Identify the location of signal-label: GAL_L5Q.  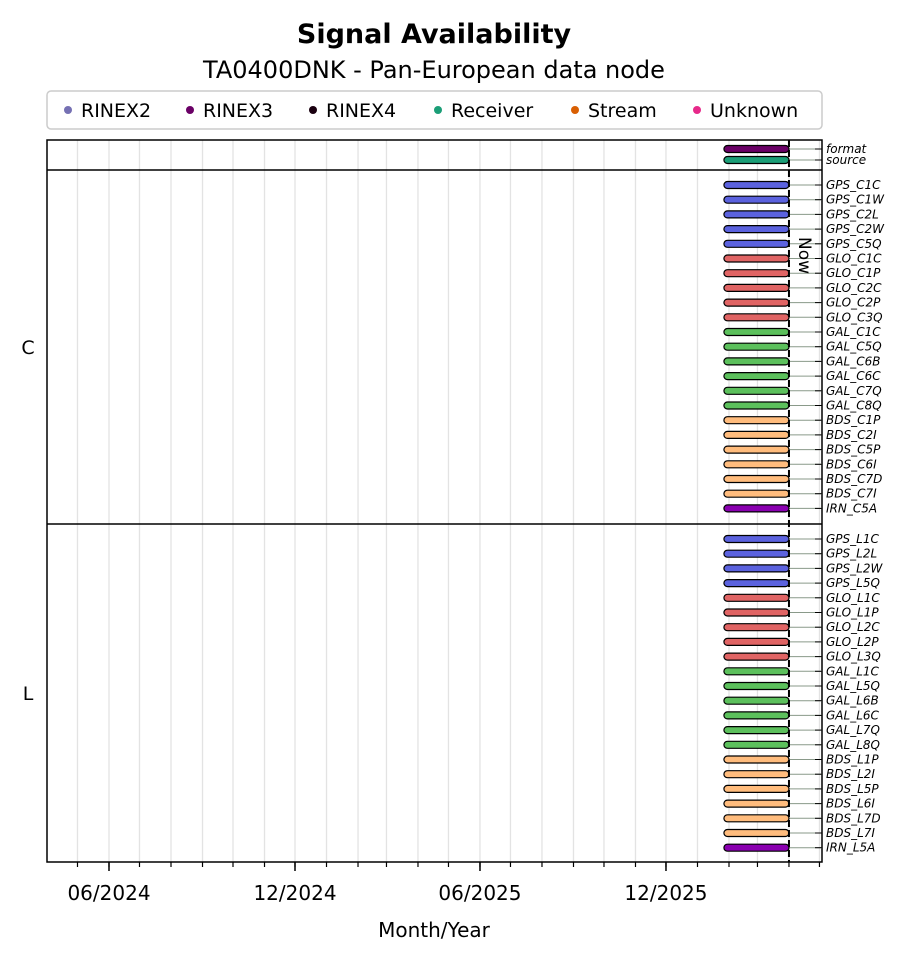
(853, 686).